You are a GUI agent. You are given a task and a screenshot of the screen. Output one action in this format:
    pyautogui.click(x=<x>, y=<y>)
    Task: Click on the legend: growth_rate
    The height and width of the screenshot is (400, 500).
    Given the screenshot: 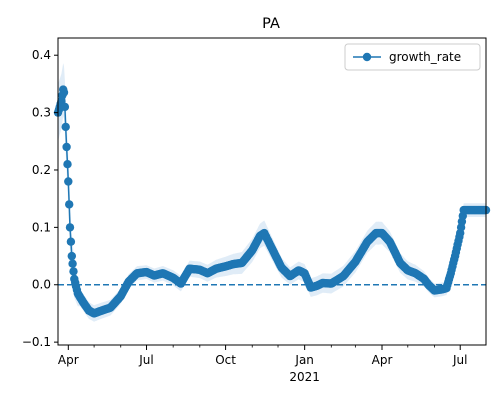 What is the action you would take?
    pyautogui.click(x=412, y=57)
    